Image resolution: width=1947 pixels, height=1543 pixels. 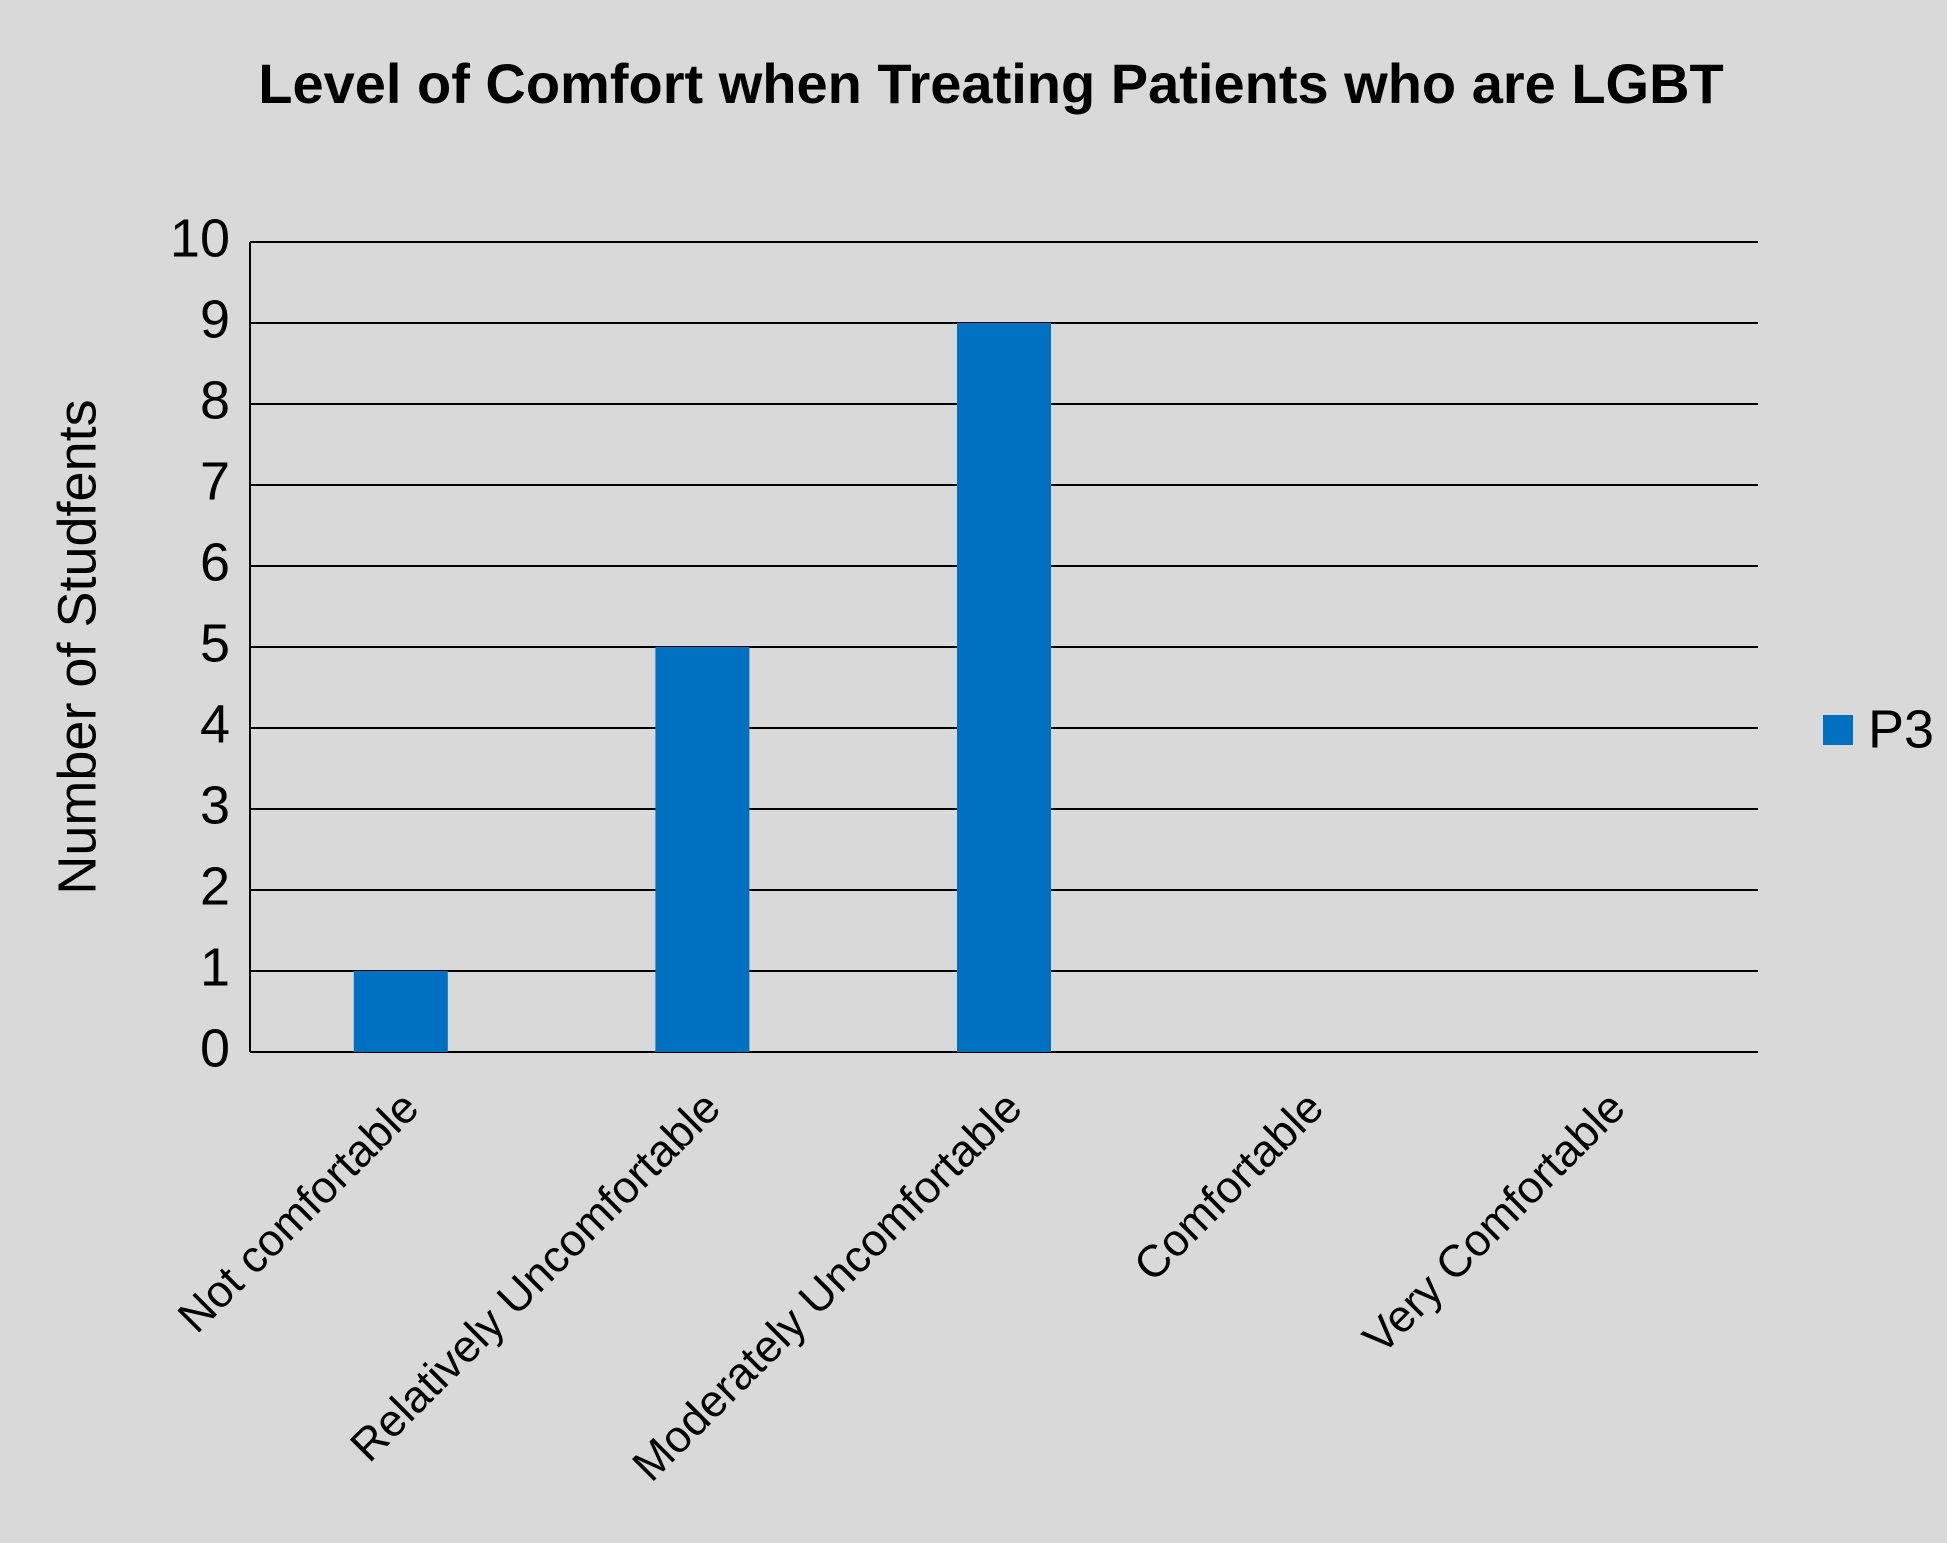 What do you see at coordinates (215, 724) in the screenshot?
I see `y-tick-label: 4` at bounding box center [215, 724].